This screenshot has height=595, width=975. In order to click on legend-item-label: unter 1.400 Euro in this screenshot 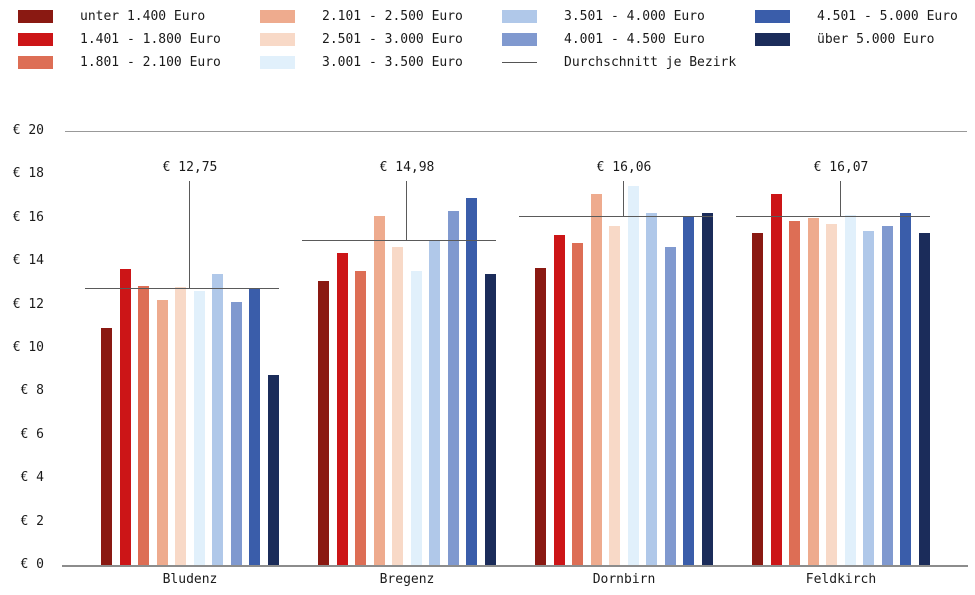, I will do `click(143, 16)`.